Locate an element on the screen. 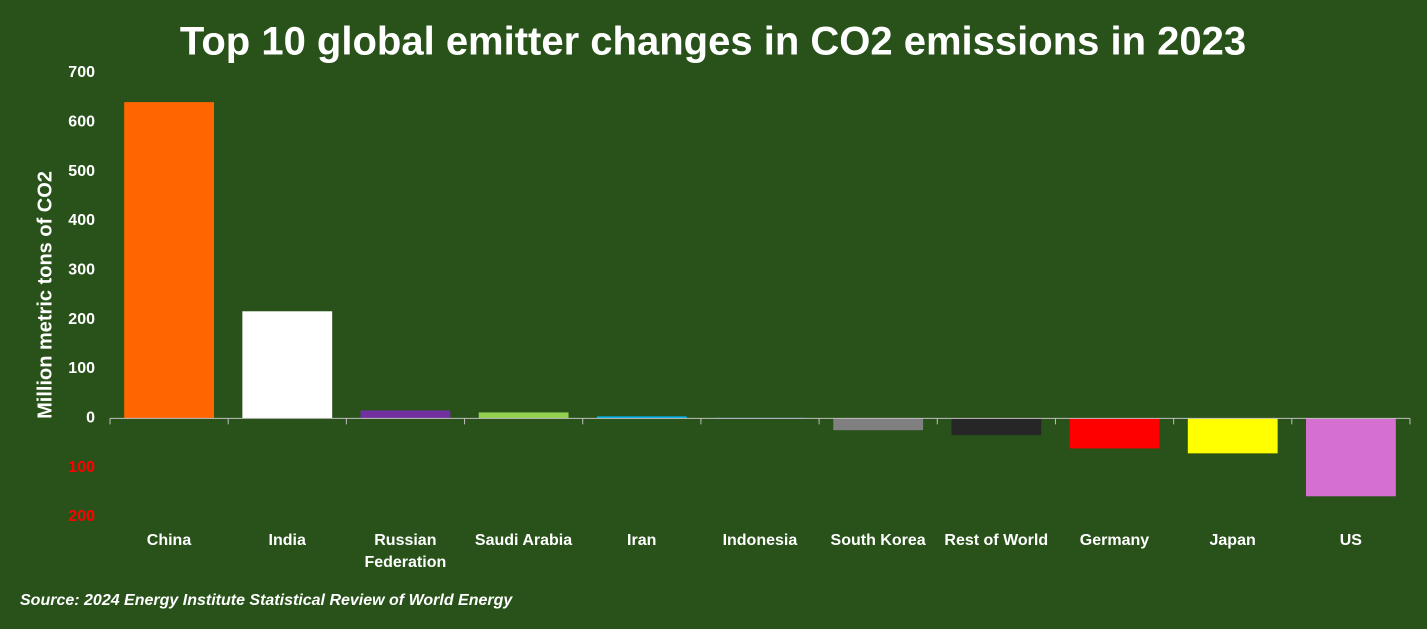 This screenshot has height=629, width=1427. x-tick-label: South Korea is located at coordinates (878, 540).